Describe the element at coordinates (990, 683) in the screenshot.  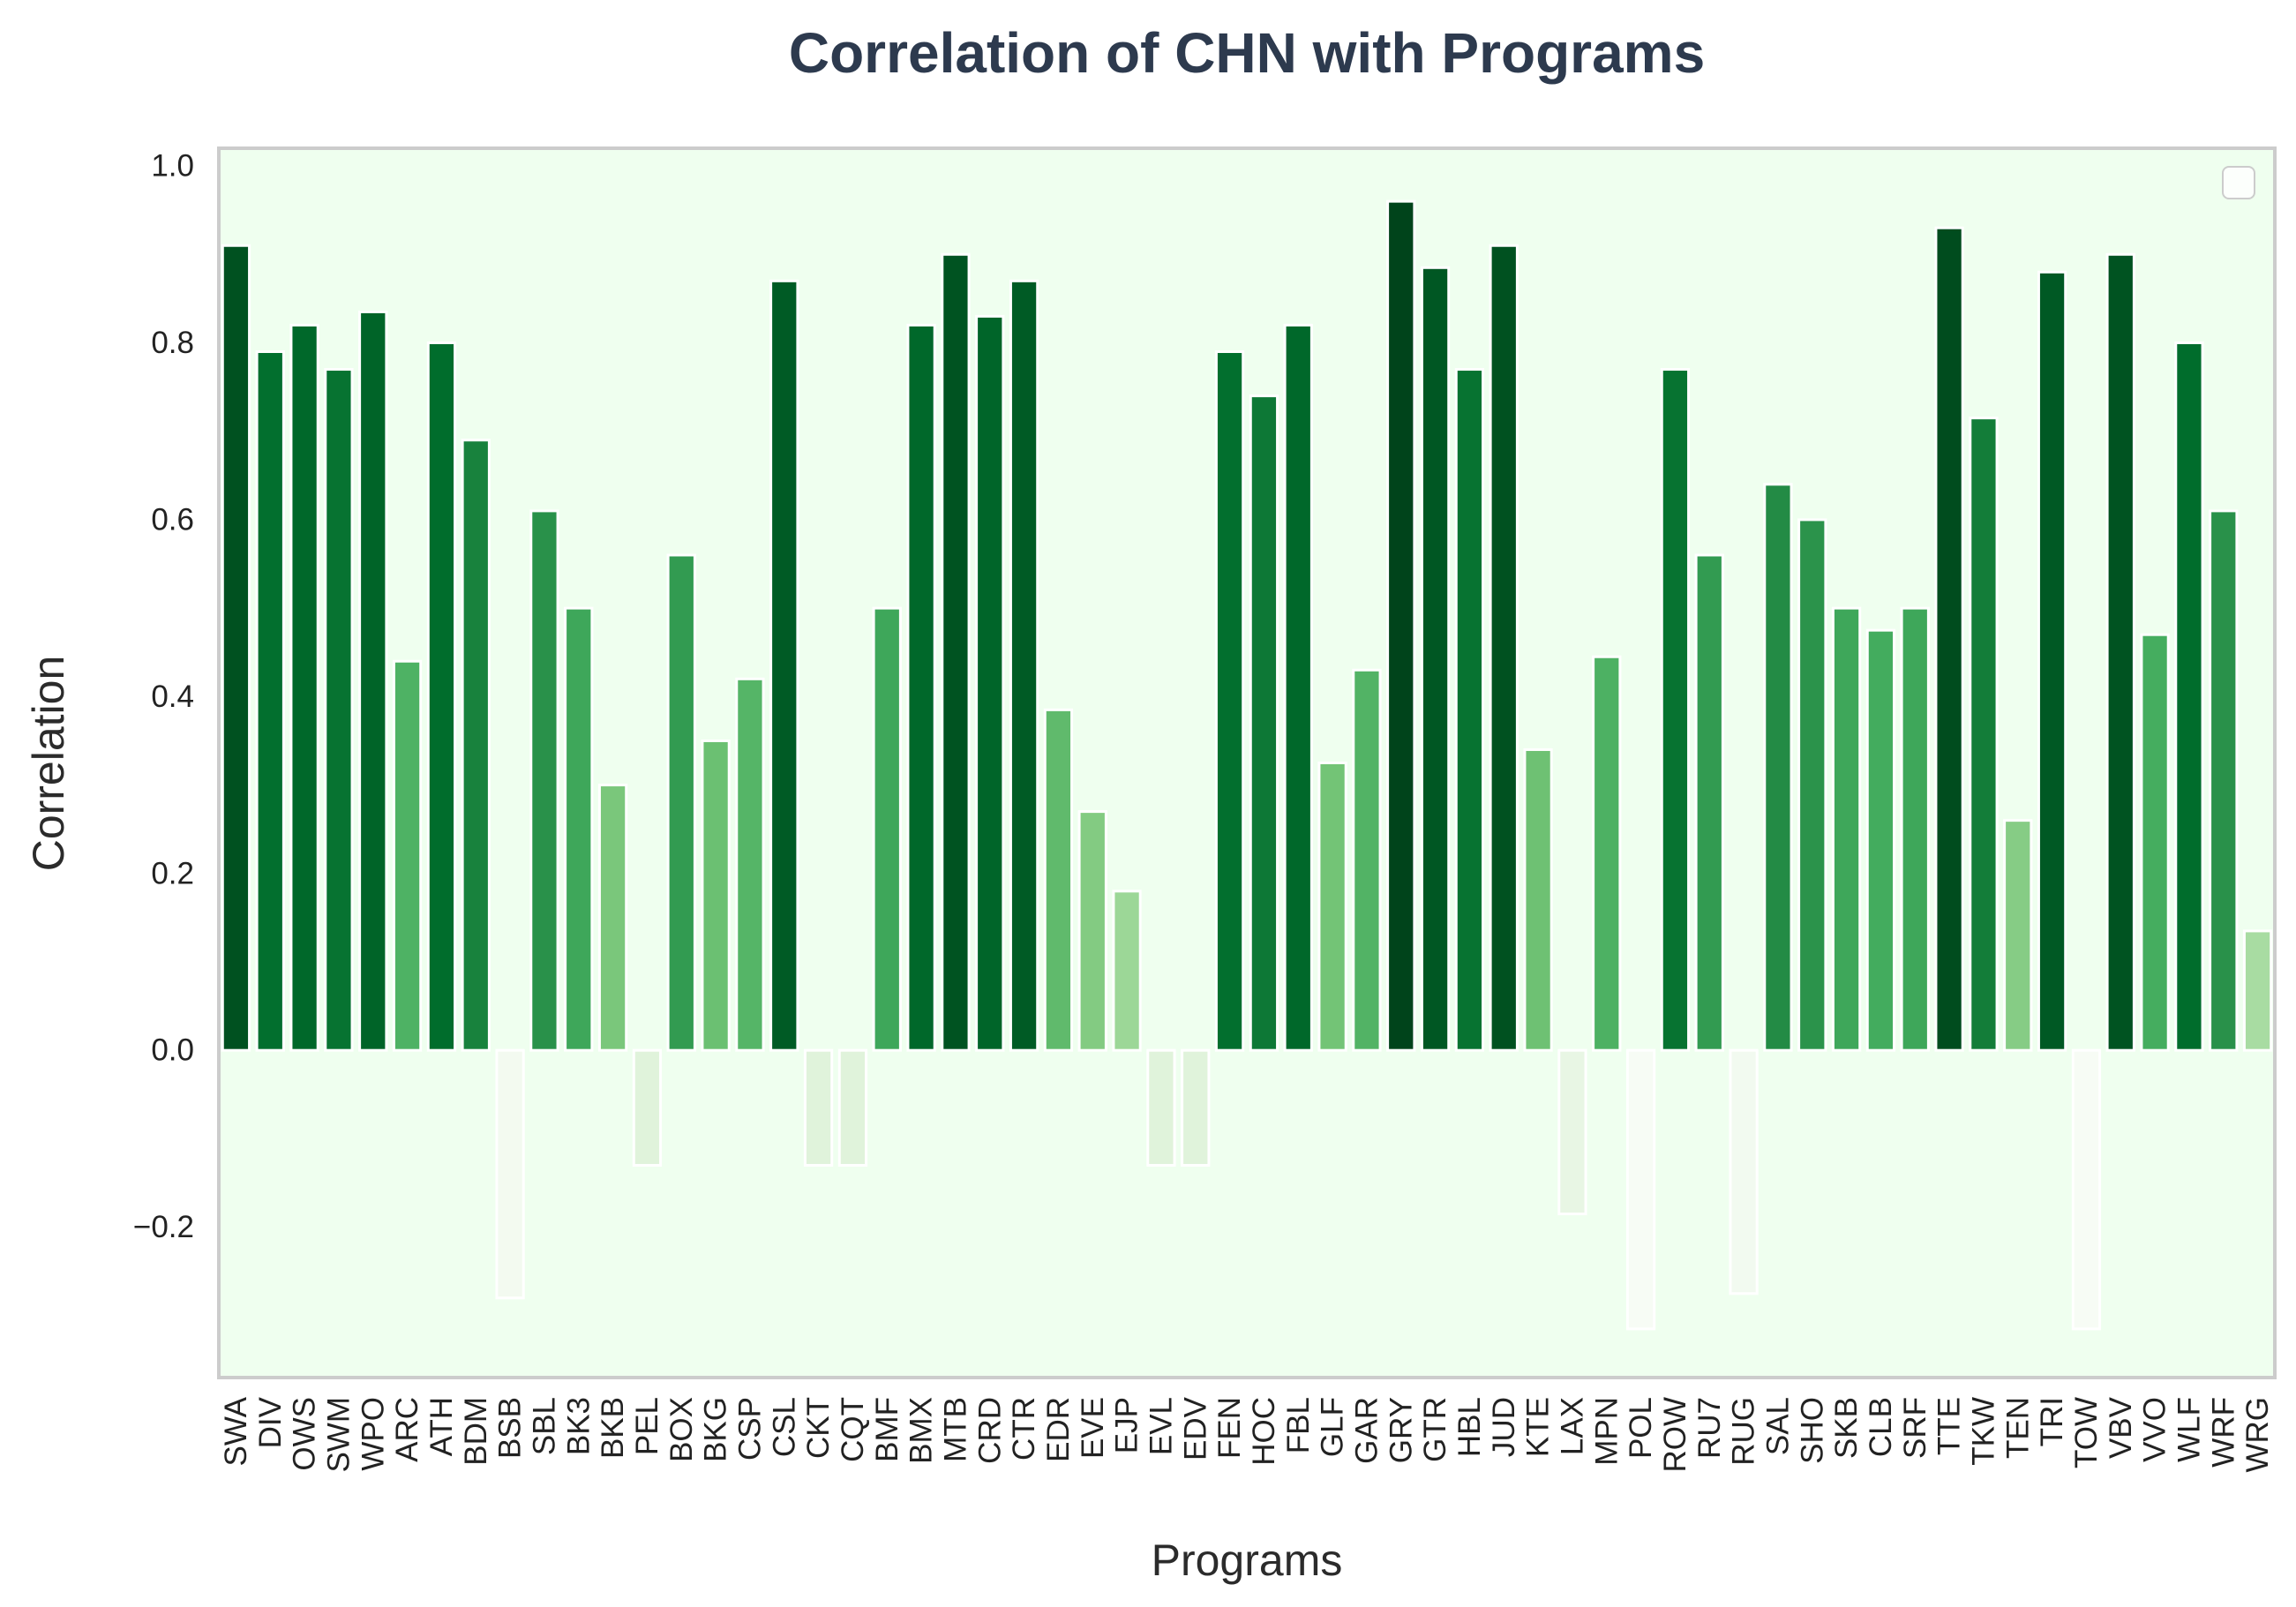
I see `bar-crd` at that location.